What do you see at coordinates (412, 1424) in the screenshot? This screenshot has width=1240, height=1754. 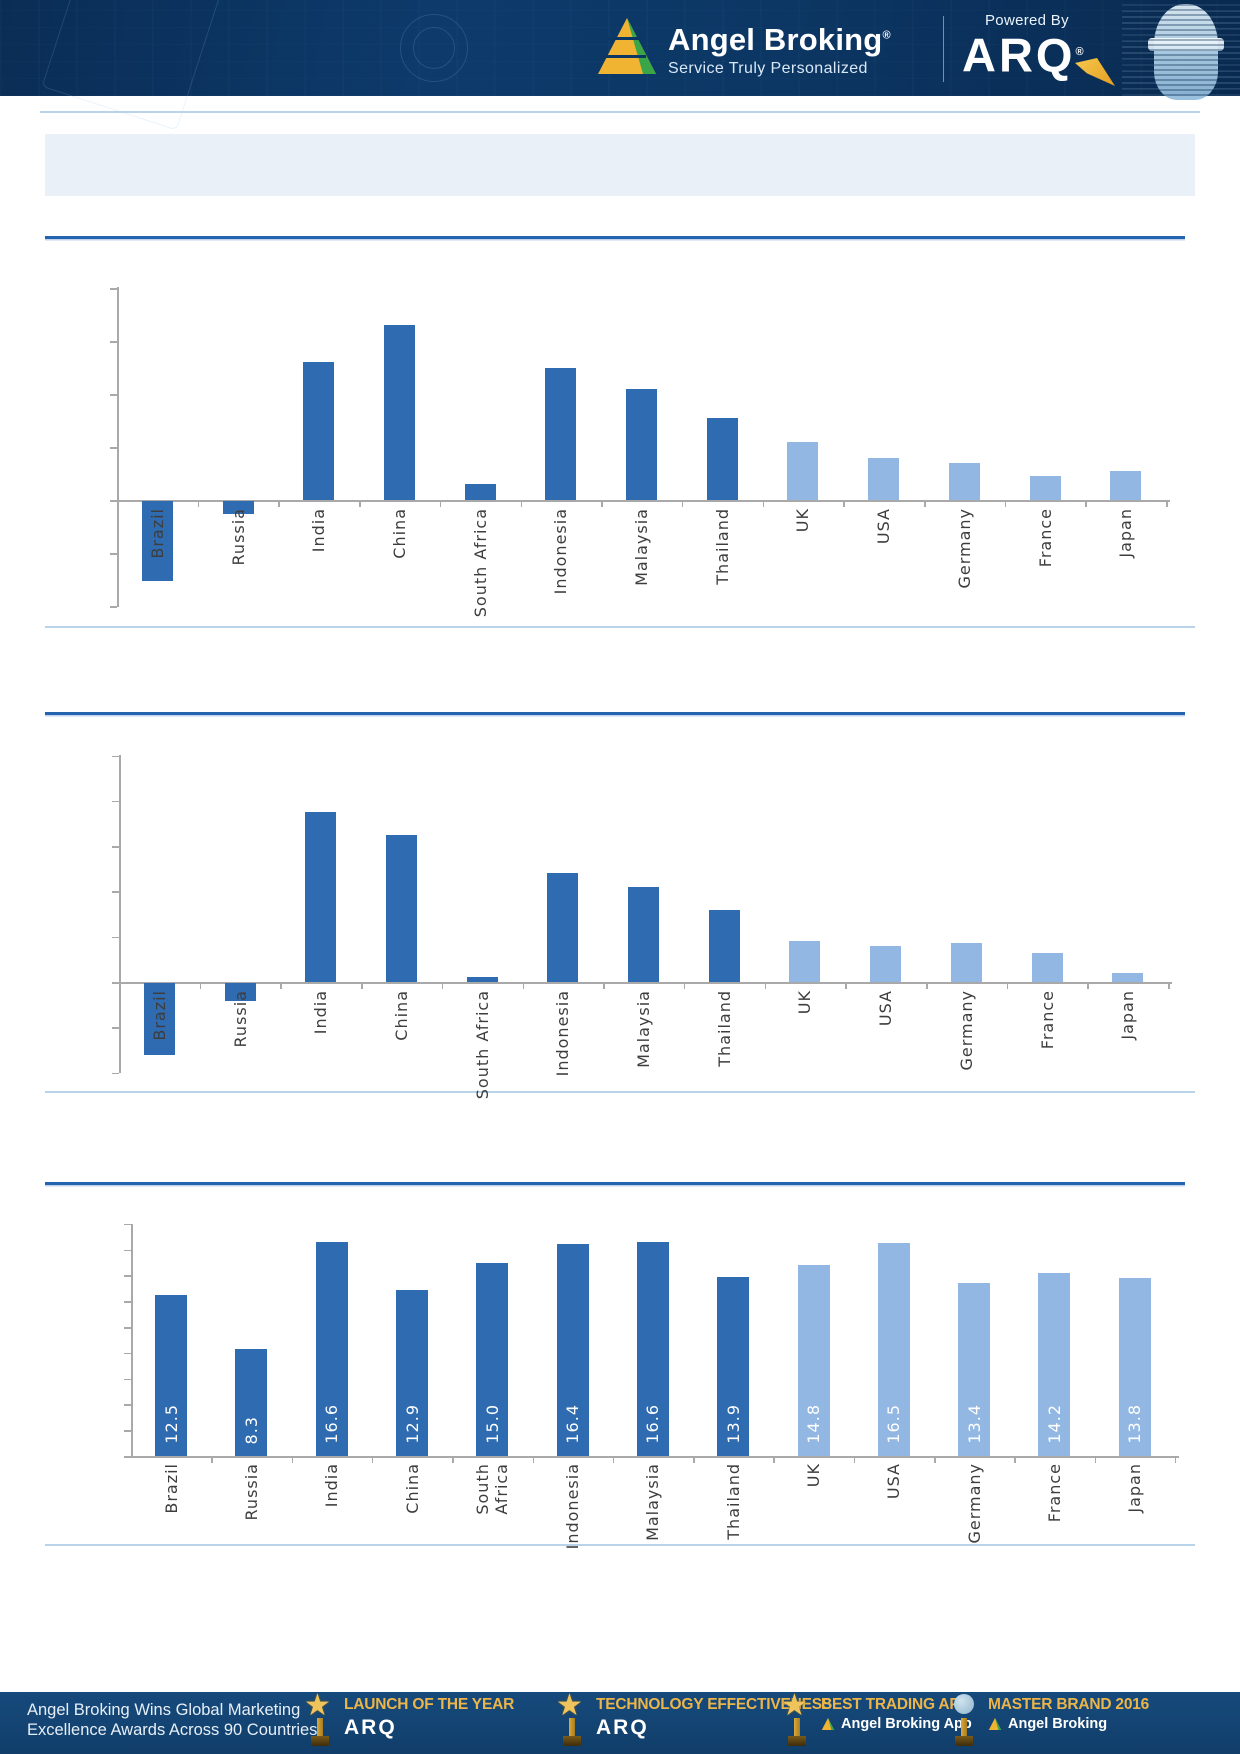 I see `bar-value-text: 12.9` at bounding box center [412, 1424].